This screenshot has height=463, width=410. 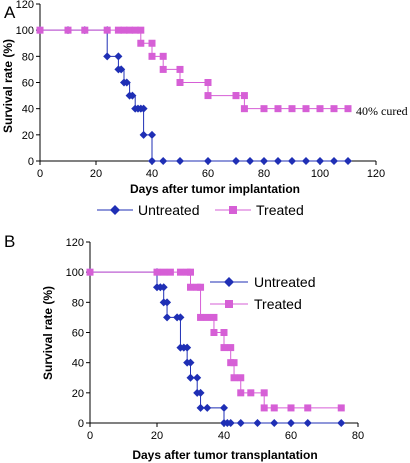 What do you see at coordinates (194, 69) in the screenshot?
I see `series-line-treated` at bounding box center [194, 69].